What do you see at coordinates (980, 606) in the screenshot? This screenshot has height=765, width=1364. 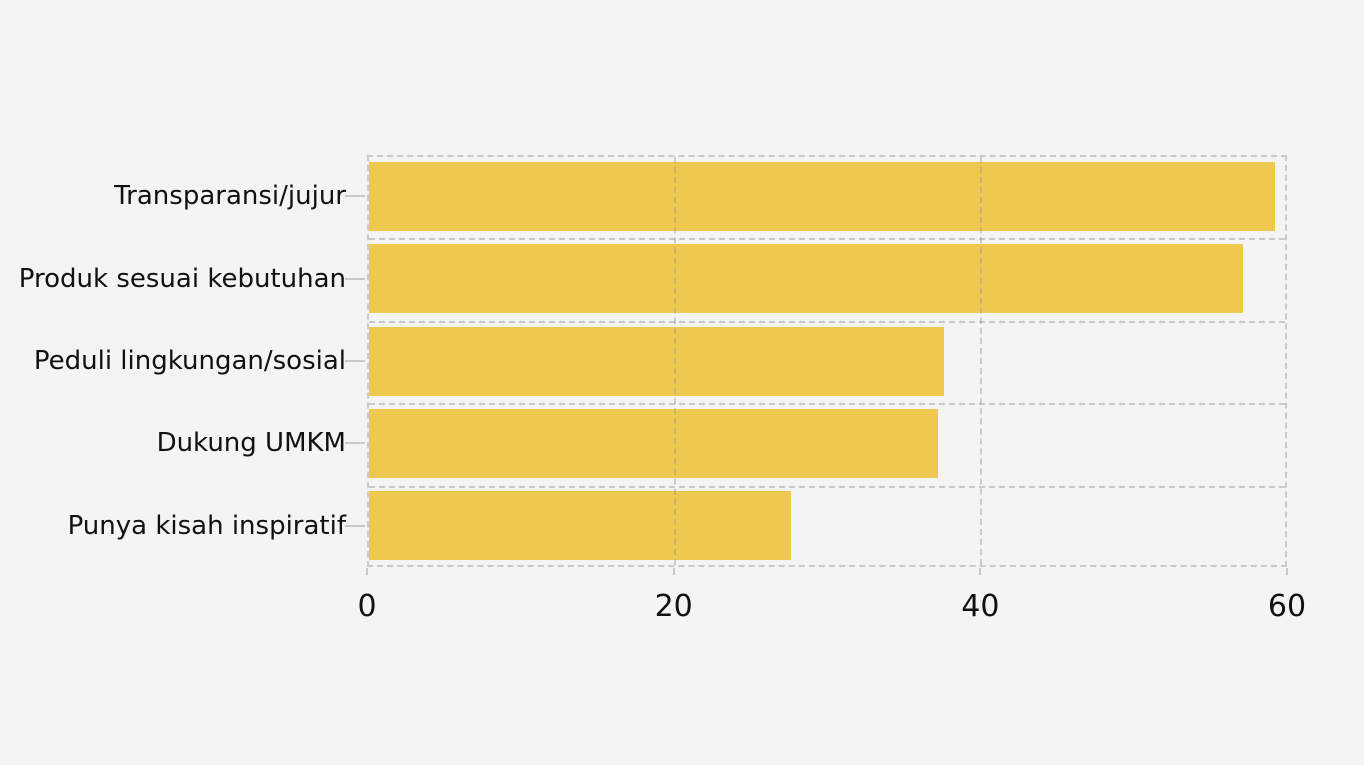 I see `x-axis-tick-label: 40` at bounding box center [980, 606].